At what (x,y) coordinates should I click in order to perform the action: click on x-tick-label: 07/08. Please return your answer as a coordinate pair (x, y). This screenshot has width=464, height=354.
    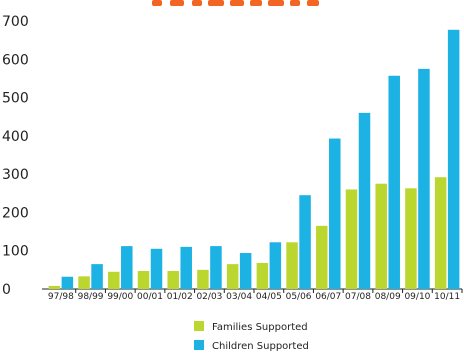
    Looking at the image, I should click on (358, 297).